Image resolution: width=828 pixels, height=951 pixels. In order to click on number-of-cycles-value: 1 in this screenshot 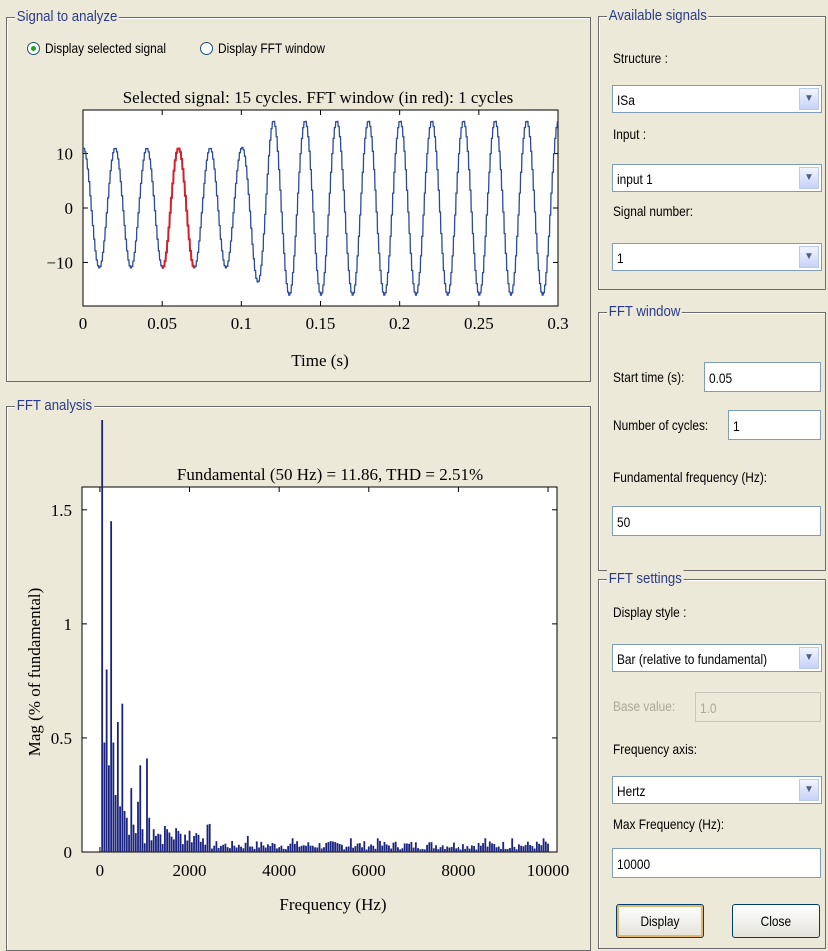, I will do `click(736, 426)`.